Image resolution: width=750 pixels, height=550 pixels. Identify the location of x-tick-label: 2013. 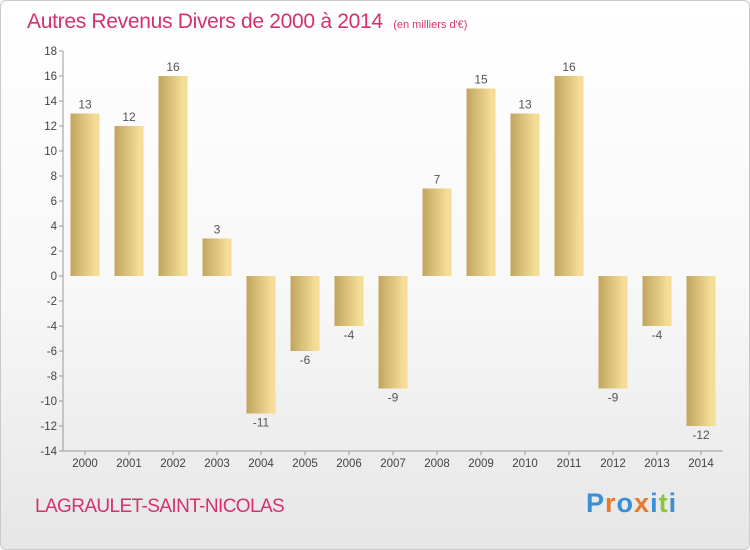
(657, 464).